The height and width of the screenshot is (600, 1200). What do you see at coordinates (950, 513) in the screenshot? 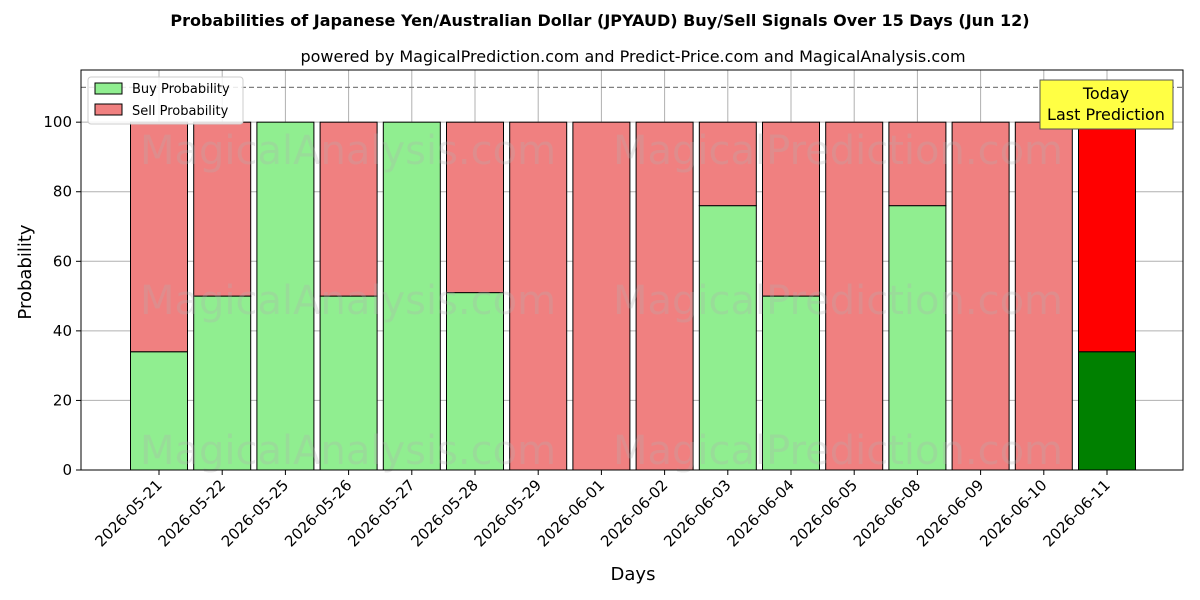
I see `x-tick-label: 2026-06-09` at bounding box center [950, 513].